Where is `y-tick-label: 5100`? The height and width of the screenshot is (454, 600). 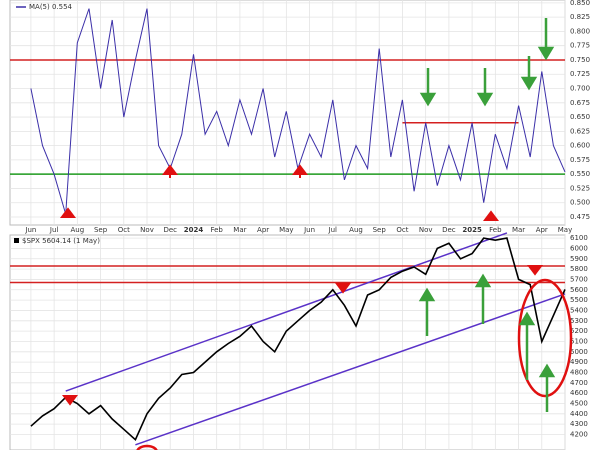
y-tick-label: 5100 is located at coordinates (579, 341).